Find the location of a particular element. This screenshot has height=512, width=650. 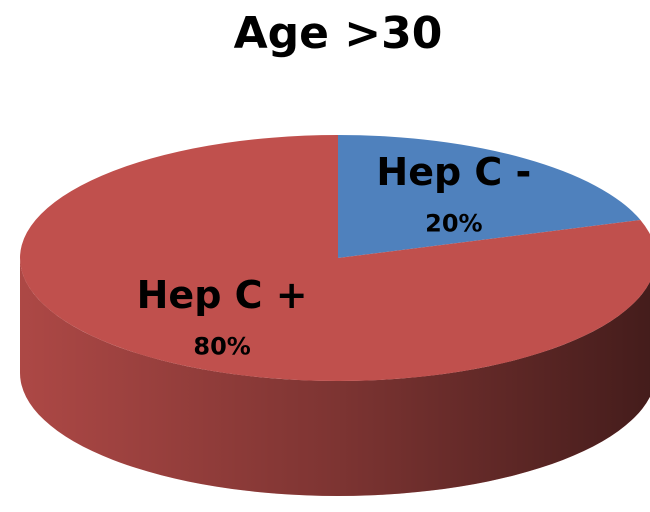

chart-title: Age >30 is located at coordinates (338, 33).